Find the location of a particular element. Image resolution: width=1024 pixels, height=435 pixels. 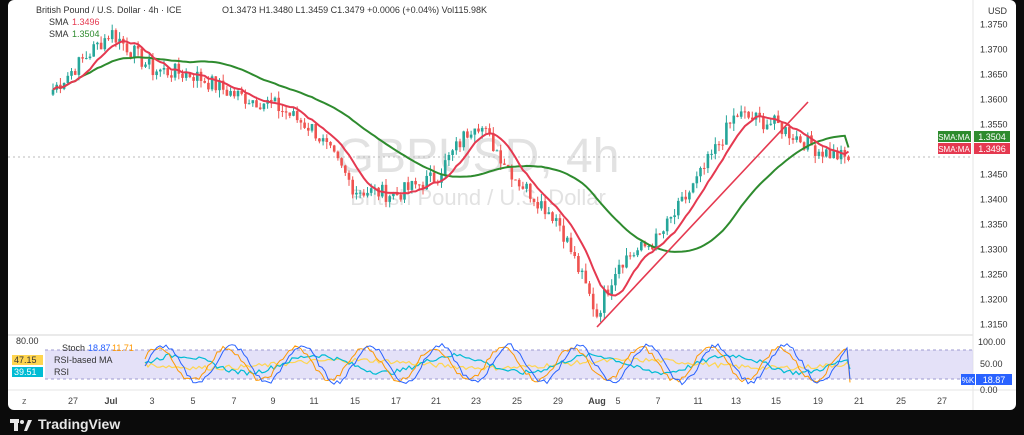

rsi-ma-legend-label: RSI-based MA is located at coordinates (83, 360).